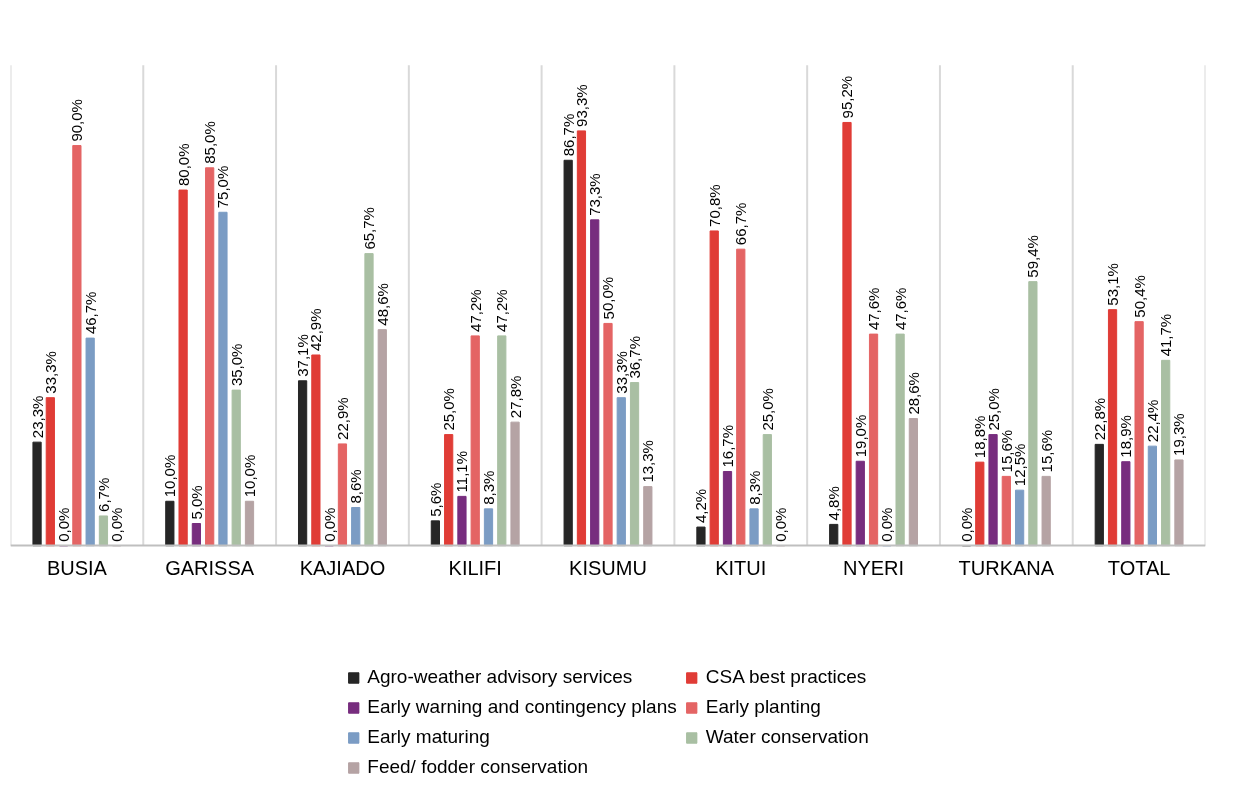  I want to click on data-label: 11,1%, so click(462, 471).